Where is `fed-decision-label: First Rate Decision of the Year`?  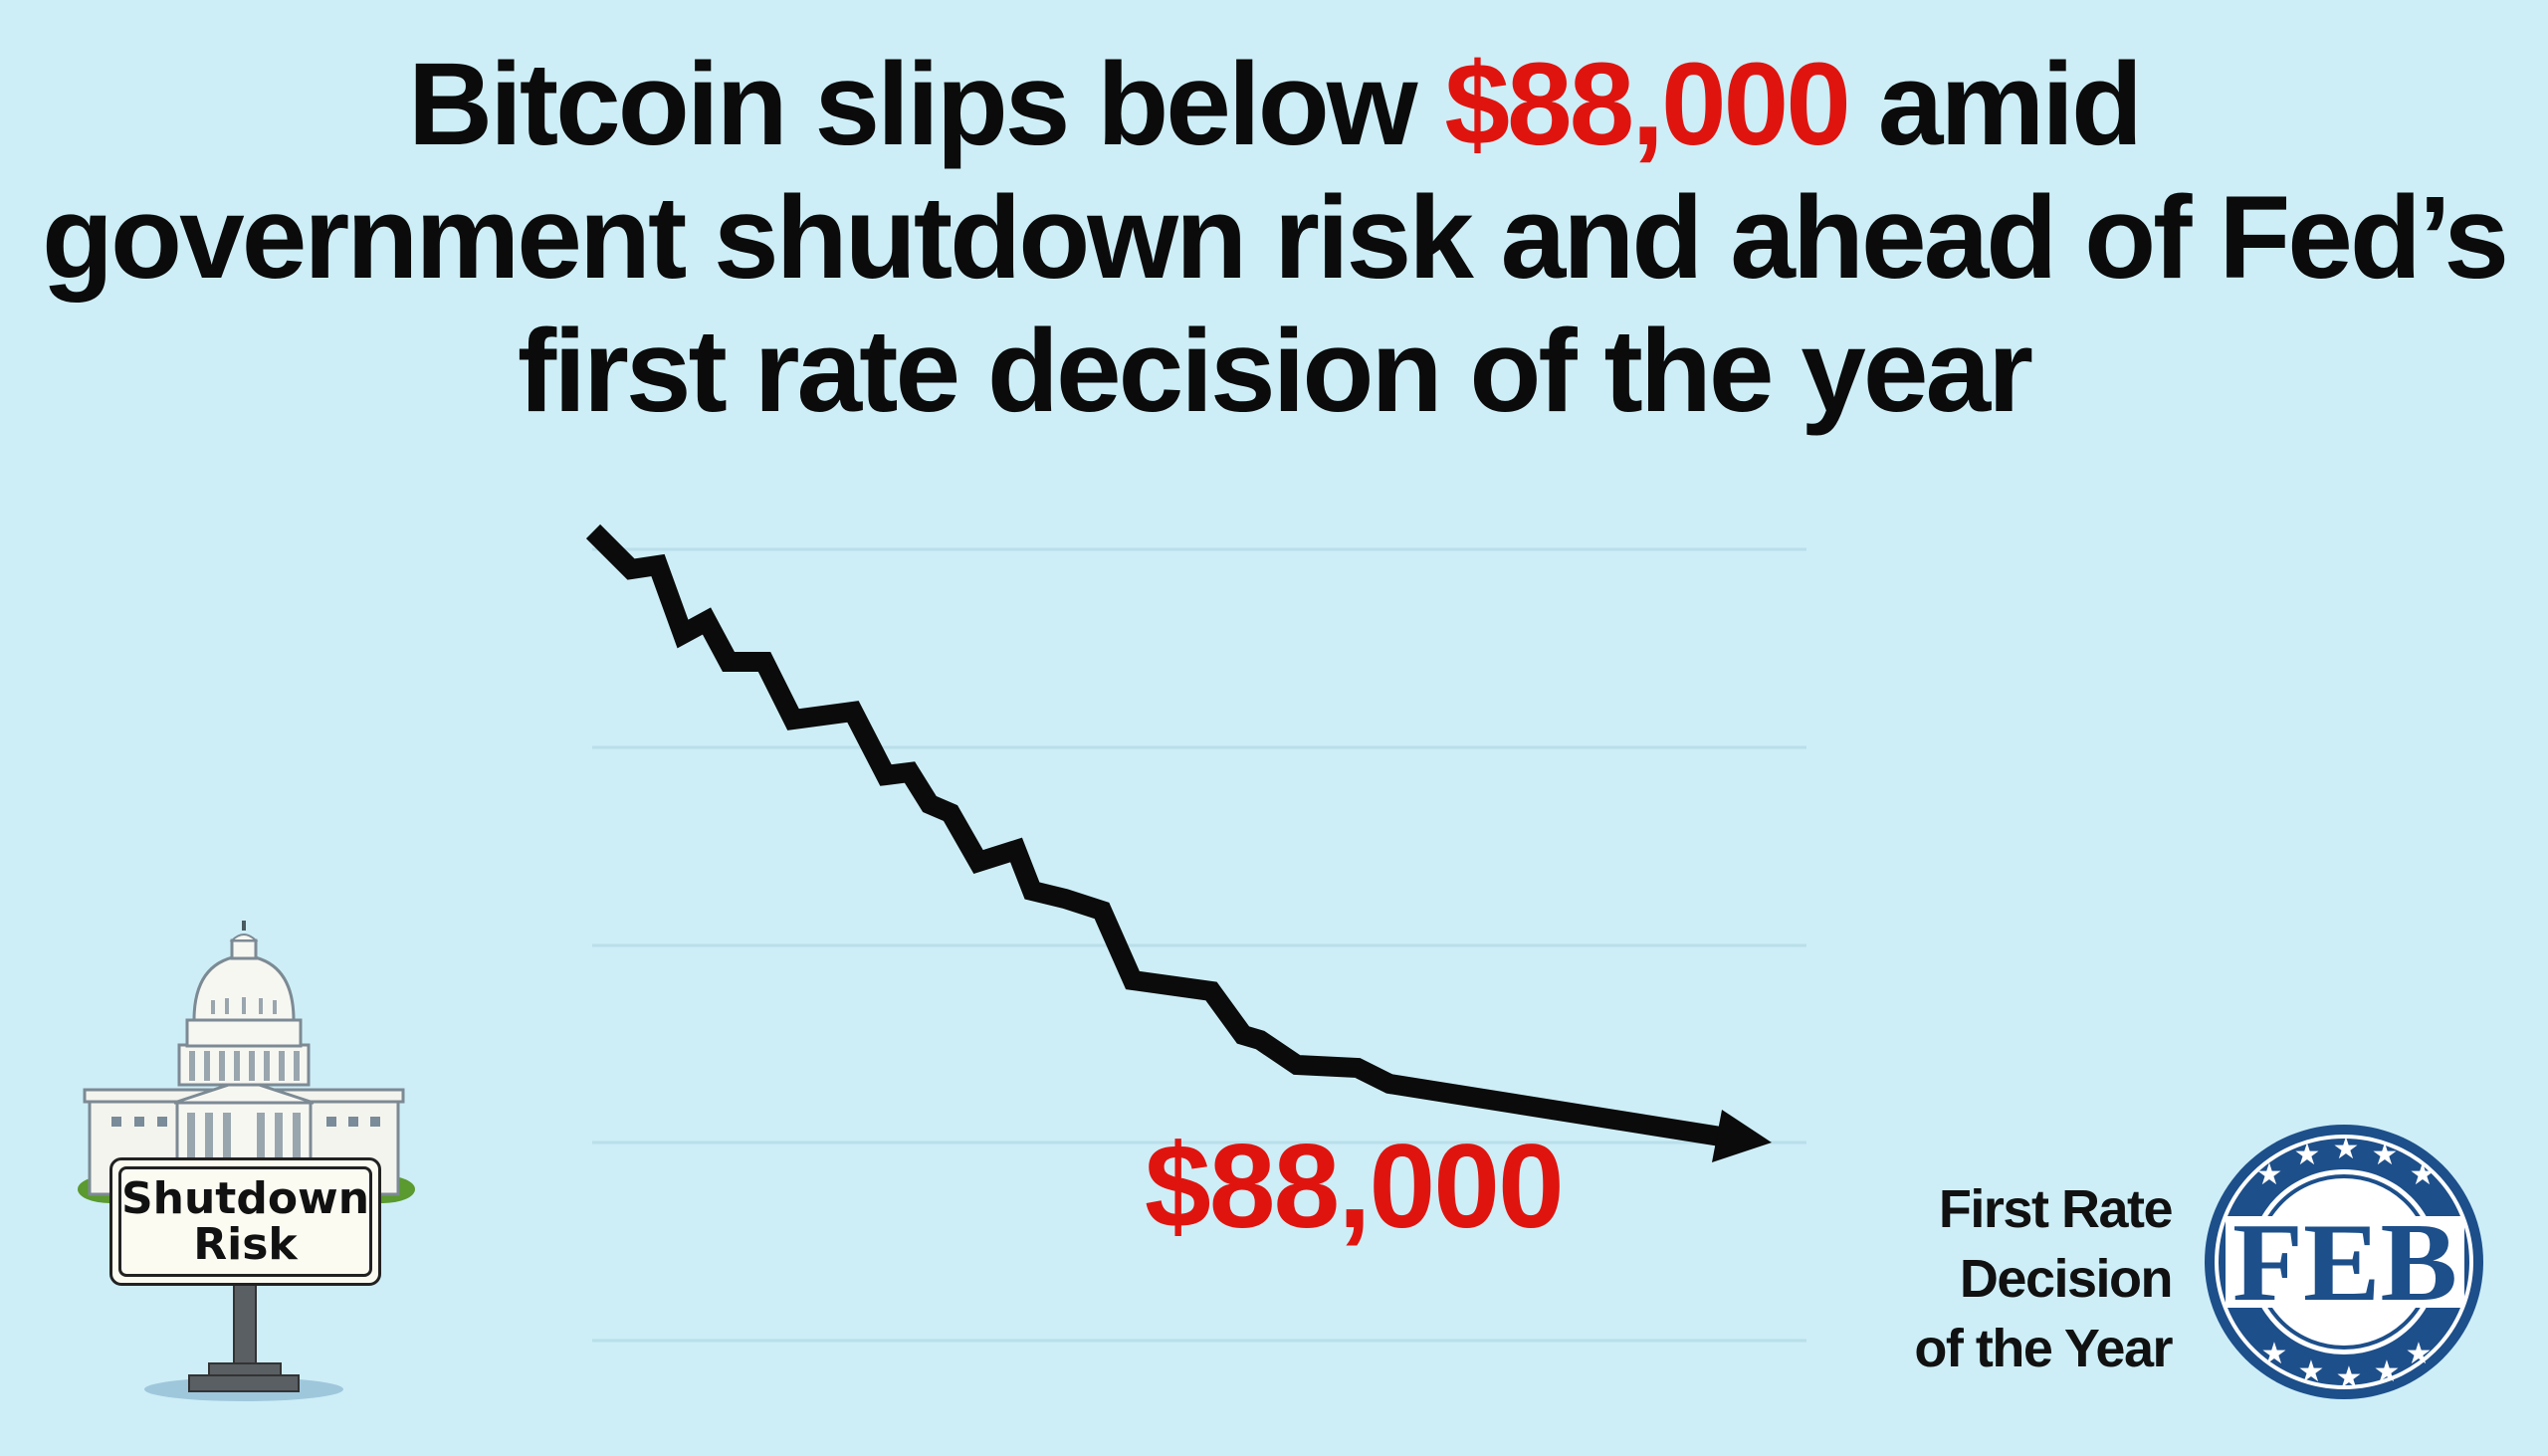 fed-decision-label: First Rate Decision of the Year is located at coordinates (2012, 1278).